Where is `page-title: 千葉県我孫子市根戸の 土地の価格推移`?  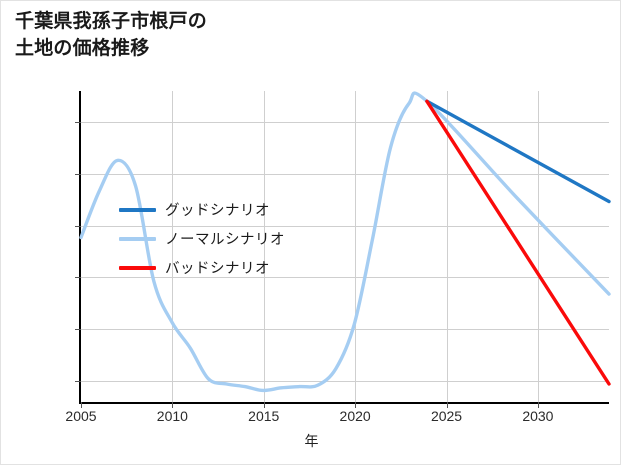
page-title: 千葉県我孫子市根戸の 土地の価格推移 is located at coordinates (111, 35).